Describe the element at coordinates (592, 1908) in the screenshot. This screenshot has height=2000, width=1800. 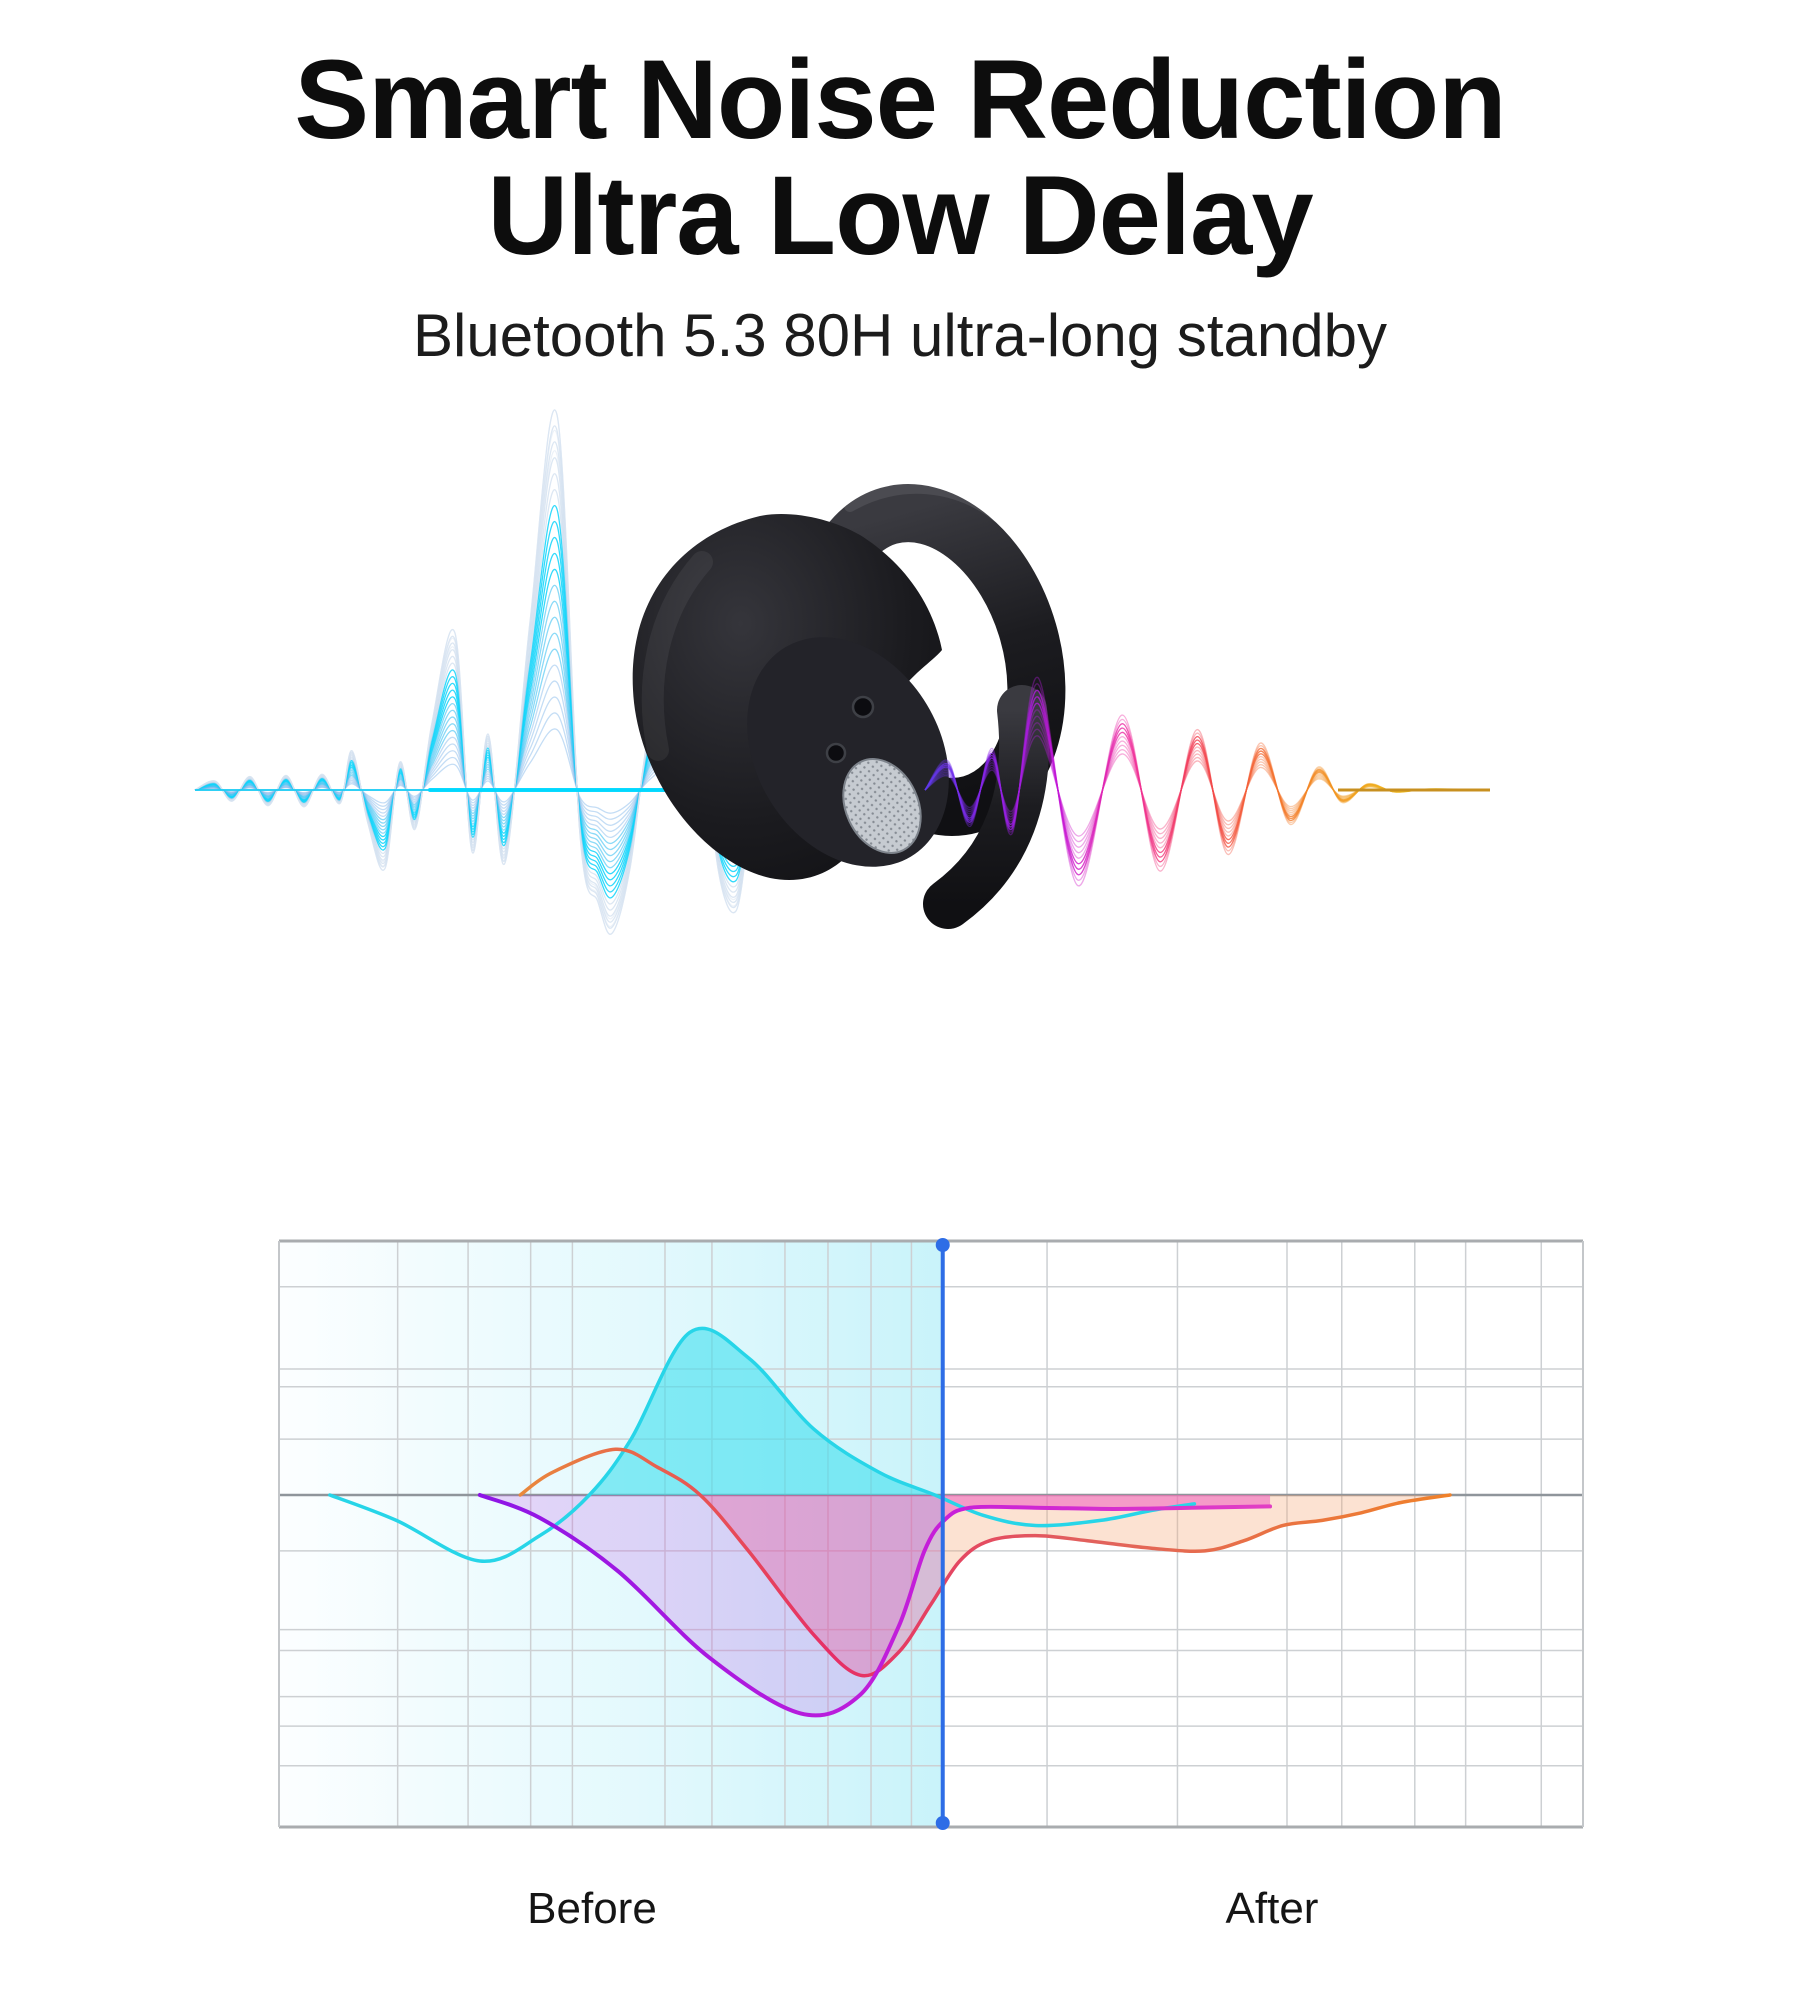
I see `chart-label-before: Before` at that location.